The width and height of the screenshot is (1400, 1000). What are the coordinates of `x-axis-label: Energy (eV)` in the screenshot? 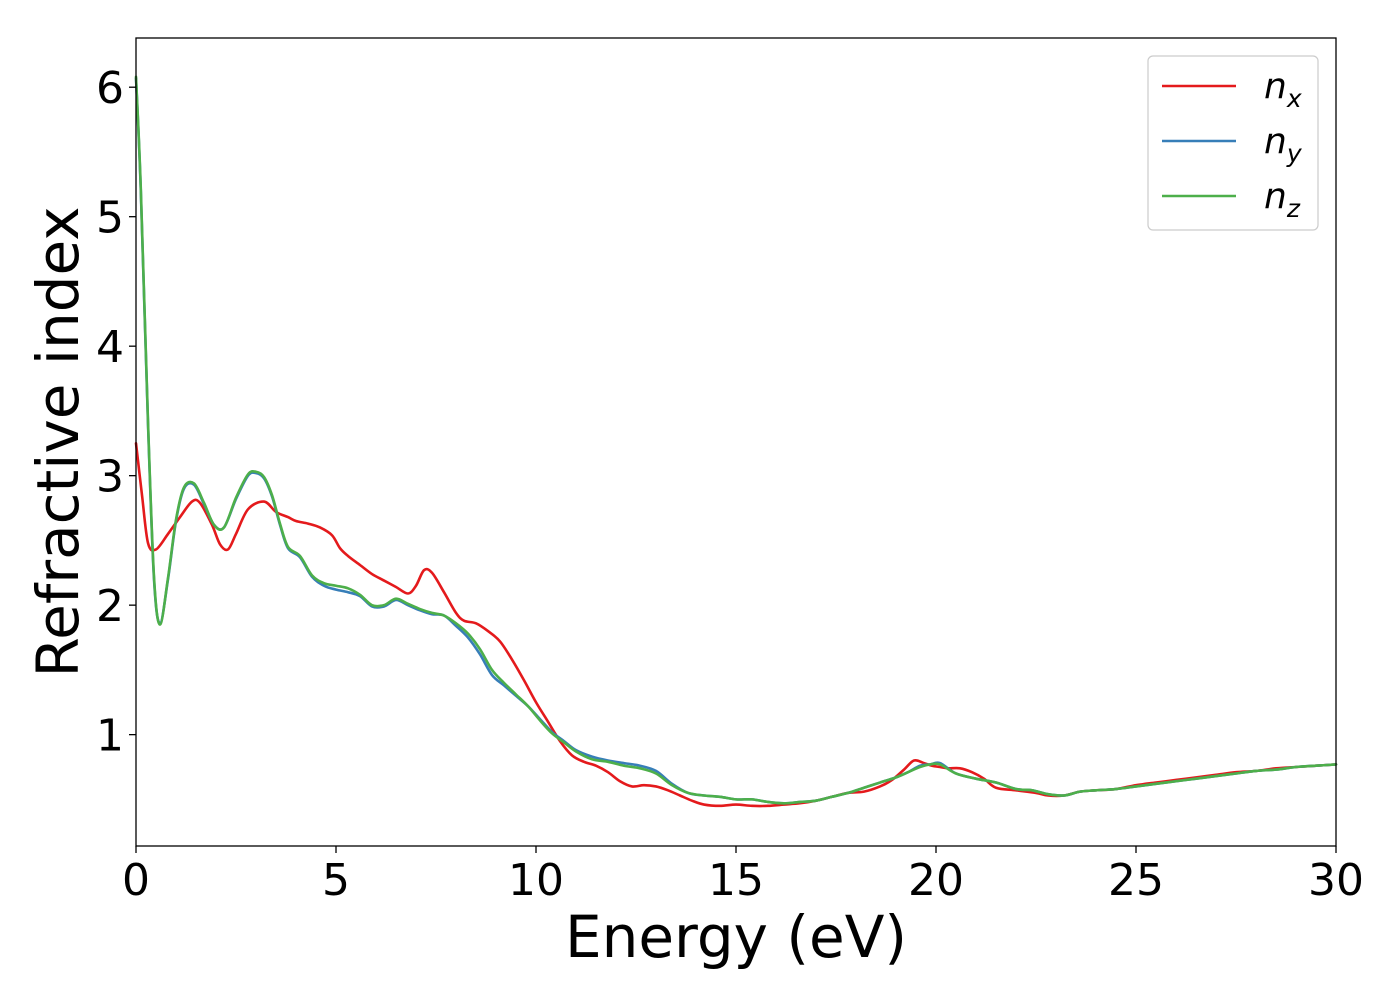 It's located at (736, 937).